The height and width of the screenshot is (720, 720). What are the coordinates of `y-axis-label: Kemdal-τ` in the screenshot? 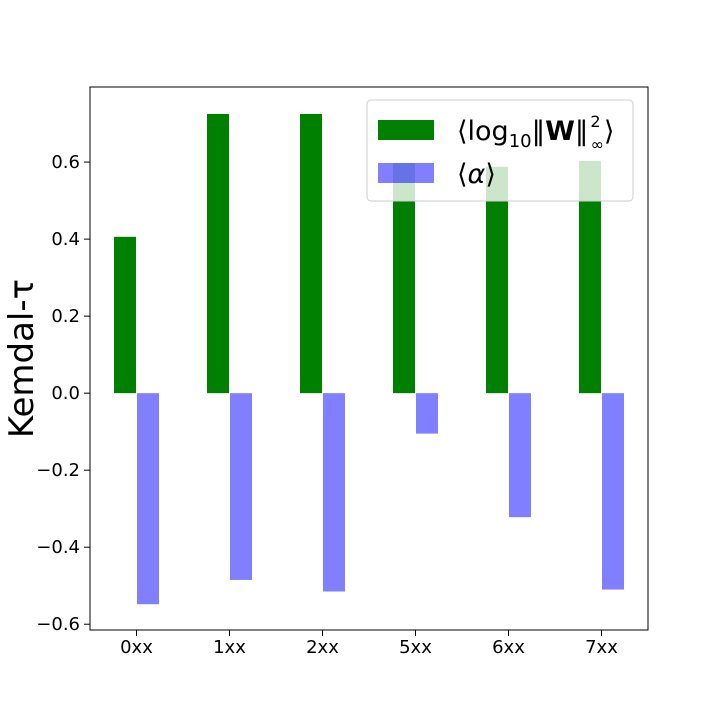 It's located at (22, 358).